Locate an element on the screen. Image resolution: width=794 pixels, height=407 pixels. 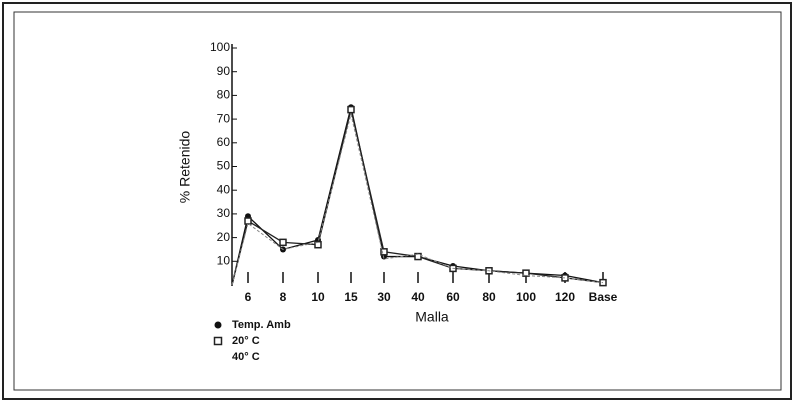
y-tick-label: 60 is located at coordinates (224, 142).